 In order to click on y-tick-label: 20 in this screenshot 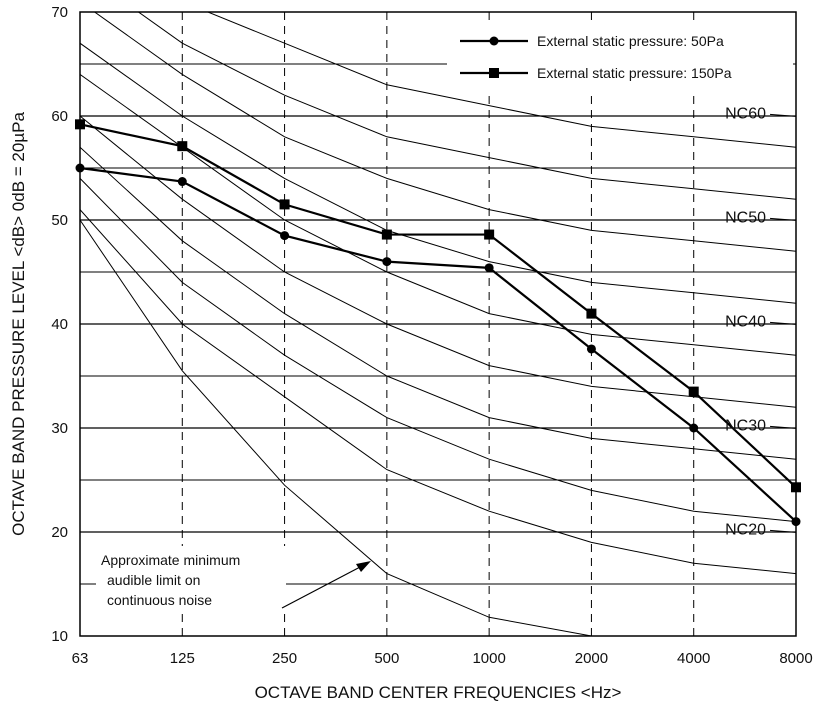, I will do `click(59, 532)`.